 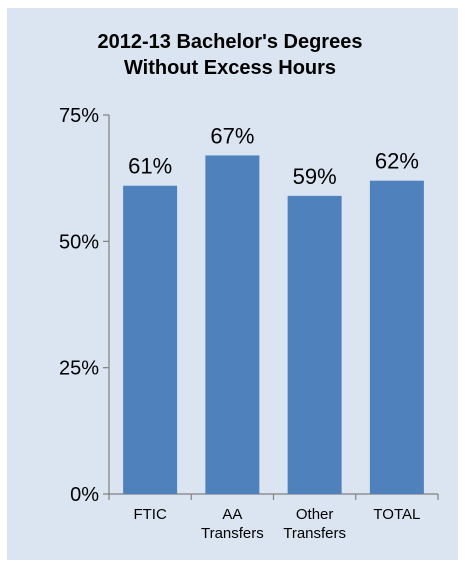 I want to click on x-tick-label: Other, so click(x=315, y=514).